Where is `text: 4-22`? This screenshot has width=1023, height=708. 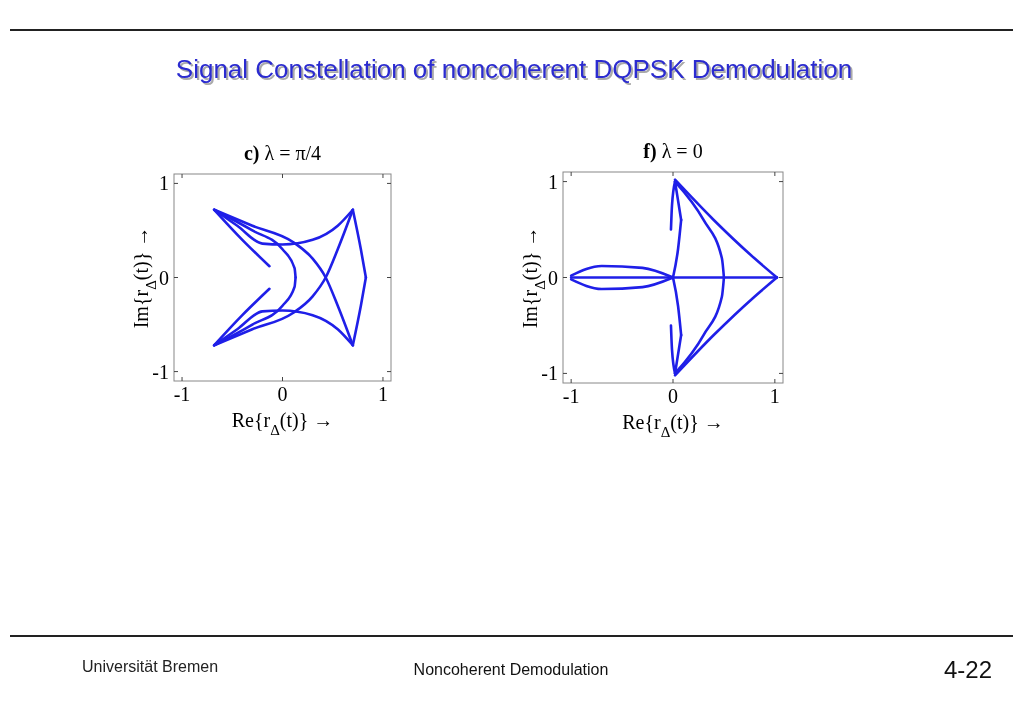
text: 4-22 is located at coordinates (967, 669).